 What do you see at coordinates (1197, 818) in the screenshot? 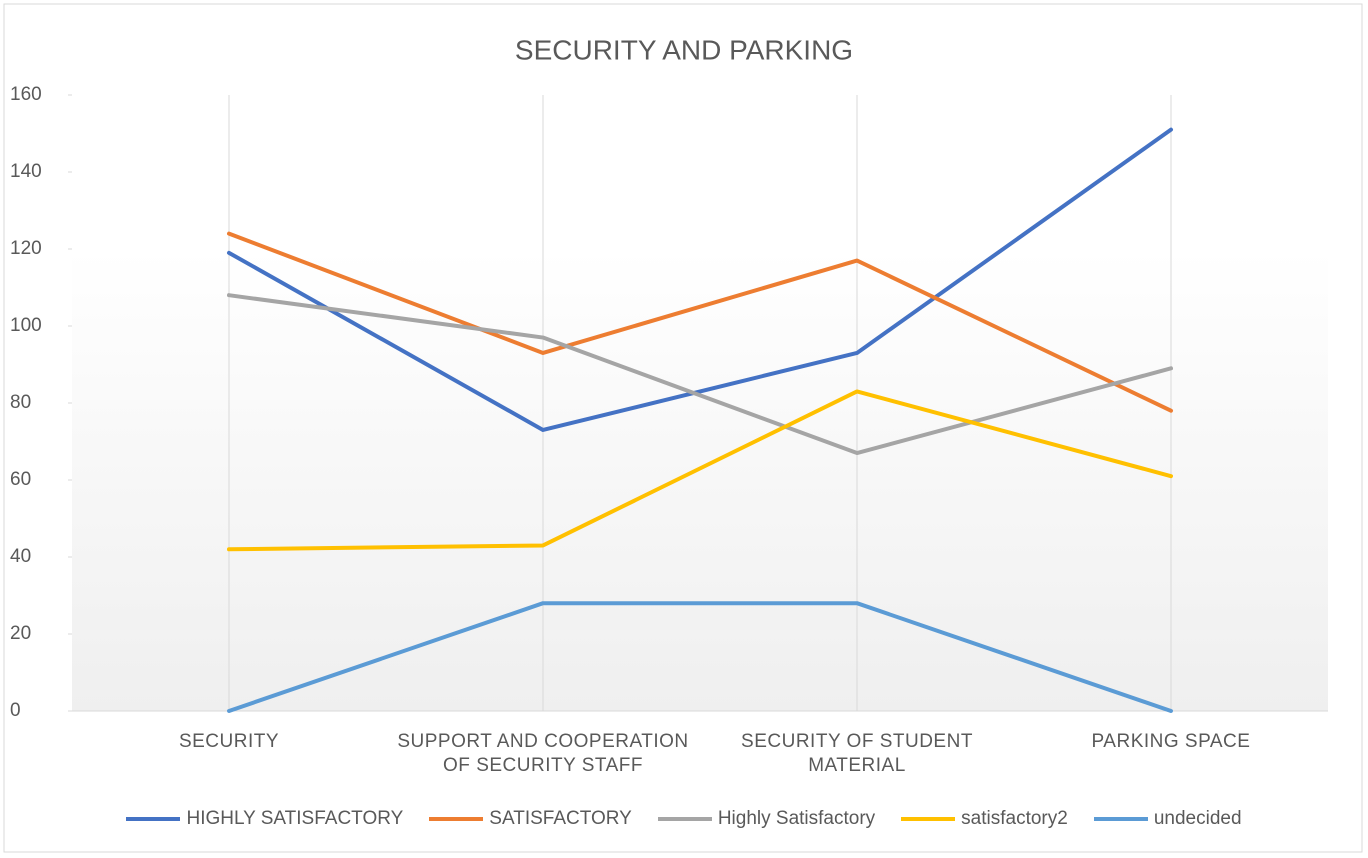
I see `legend-label: undecided` at bounding box center [1197, 818].